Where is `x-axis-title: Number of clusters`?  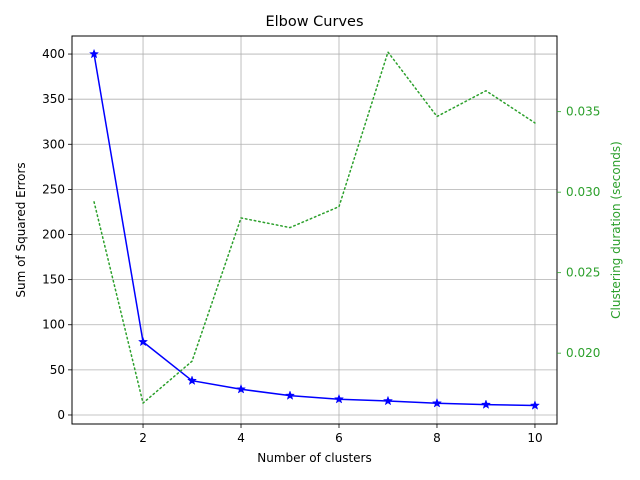
x-axis-title: Number of clusters is located at coordinates (314, 458).